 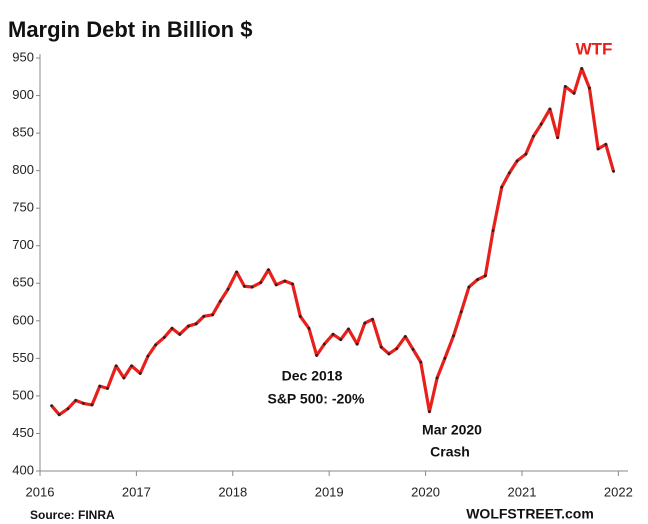 What do you see at coordinates (130, 29) in the screenshot?
I see `chart-title: Margin Debt in Billion $` at bounding box center [130, 29].